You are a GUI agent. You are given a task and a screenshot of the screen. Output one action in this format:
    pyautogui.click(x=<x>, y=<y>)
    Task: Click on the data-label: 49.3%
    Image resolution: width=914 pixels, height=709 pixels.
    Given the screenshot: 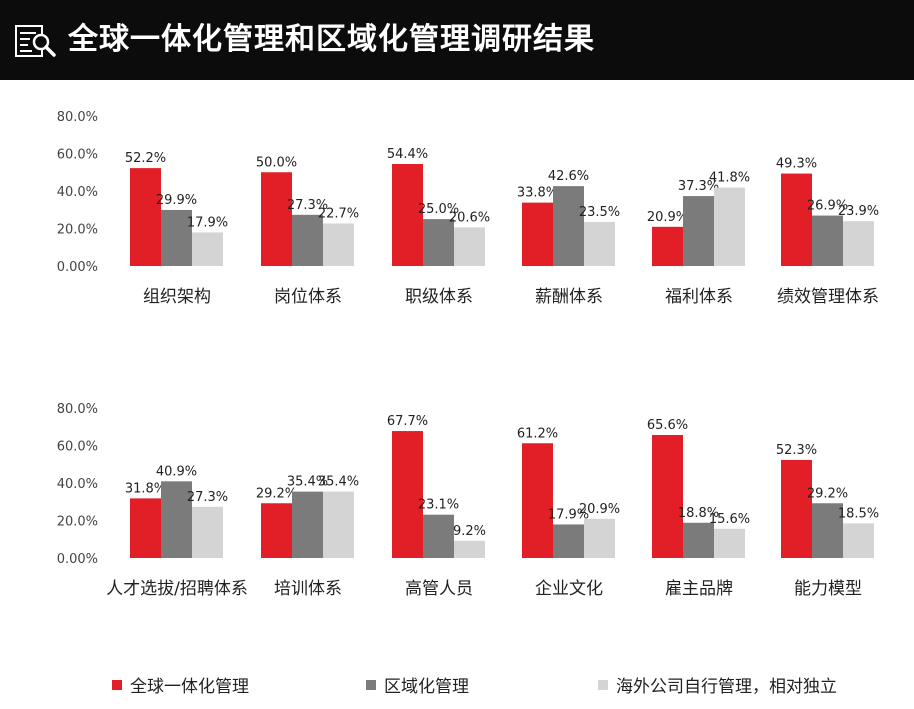 What is the action you would take?
    pyautogui.click(x=796, y=164)
    